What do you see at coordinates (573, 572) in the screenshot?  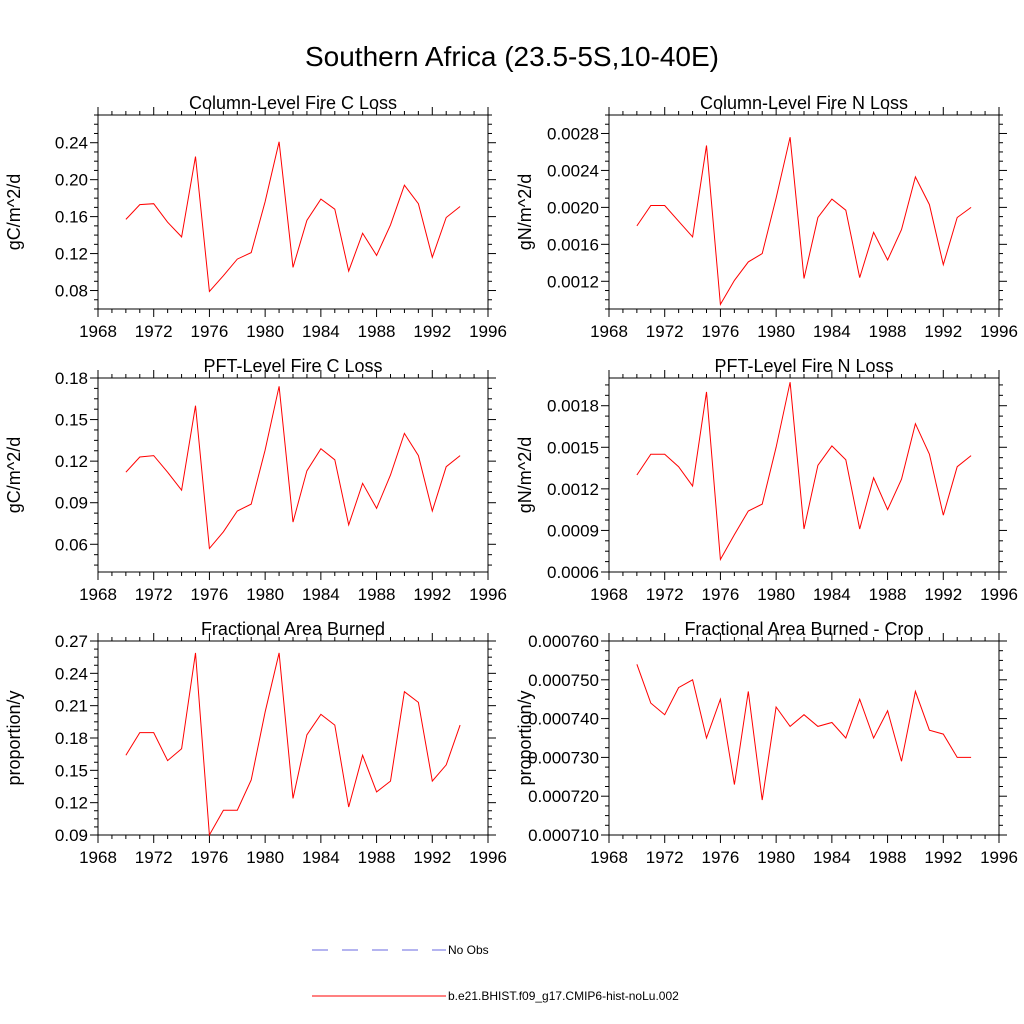 I see `y-tick-label: 0.0006` at bounding box center [573, 572].